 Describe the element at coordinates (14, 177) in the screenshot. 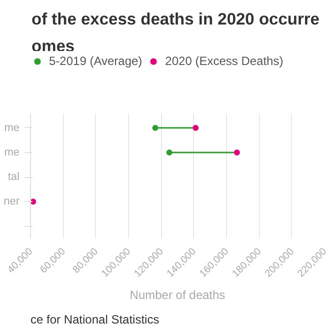

I see `y-tick-label: tal` at that location.